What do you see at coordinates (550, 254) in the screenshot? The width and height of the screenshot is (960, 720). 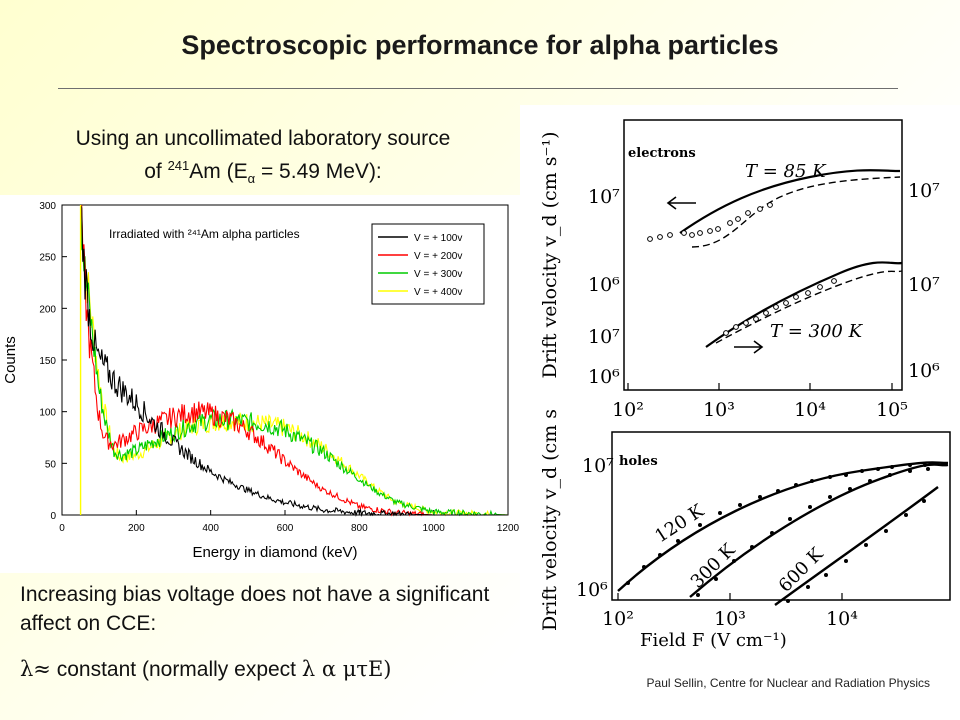 I see `electrons-y-axis-label: Drift velocity v_d (cm s⁻¹)` at bounding box center [550, 254].